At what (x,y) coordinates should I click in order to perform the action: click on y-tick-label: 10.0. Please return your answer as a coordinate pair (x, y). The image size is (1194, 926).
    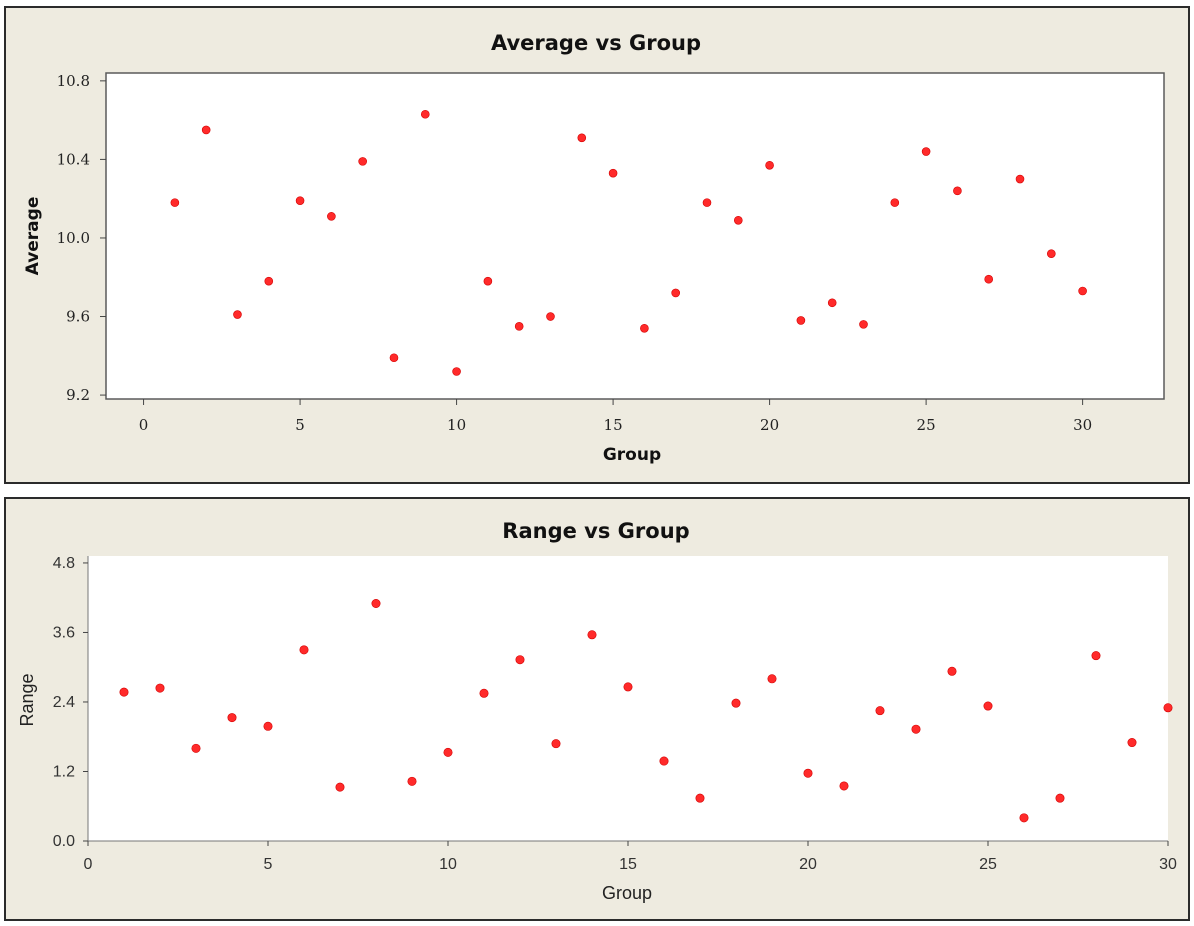
    Looking at the image, I should click on (73, 238).